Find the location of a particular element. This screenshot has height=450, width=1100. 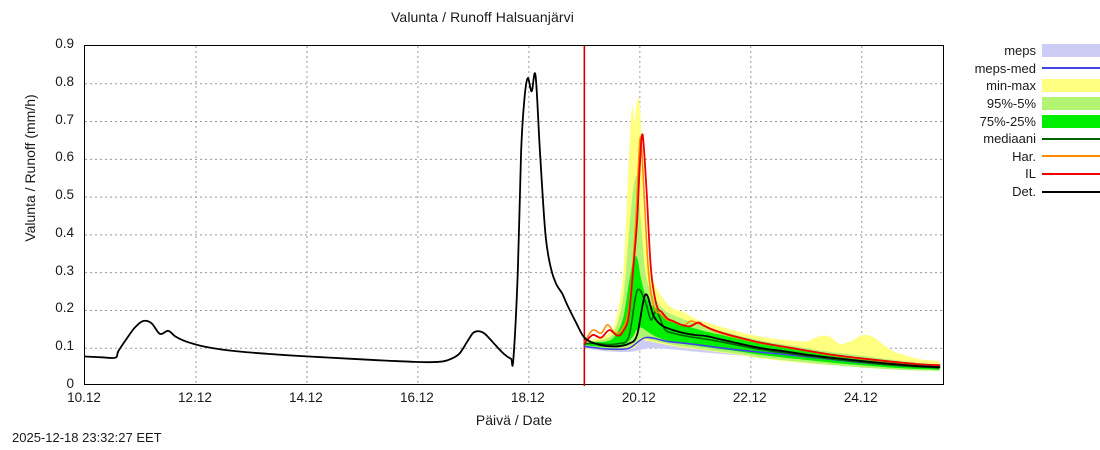

x-tick-label: 10.12 is located at coordinates (84, 397).